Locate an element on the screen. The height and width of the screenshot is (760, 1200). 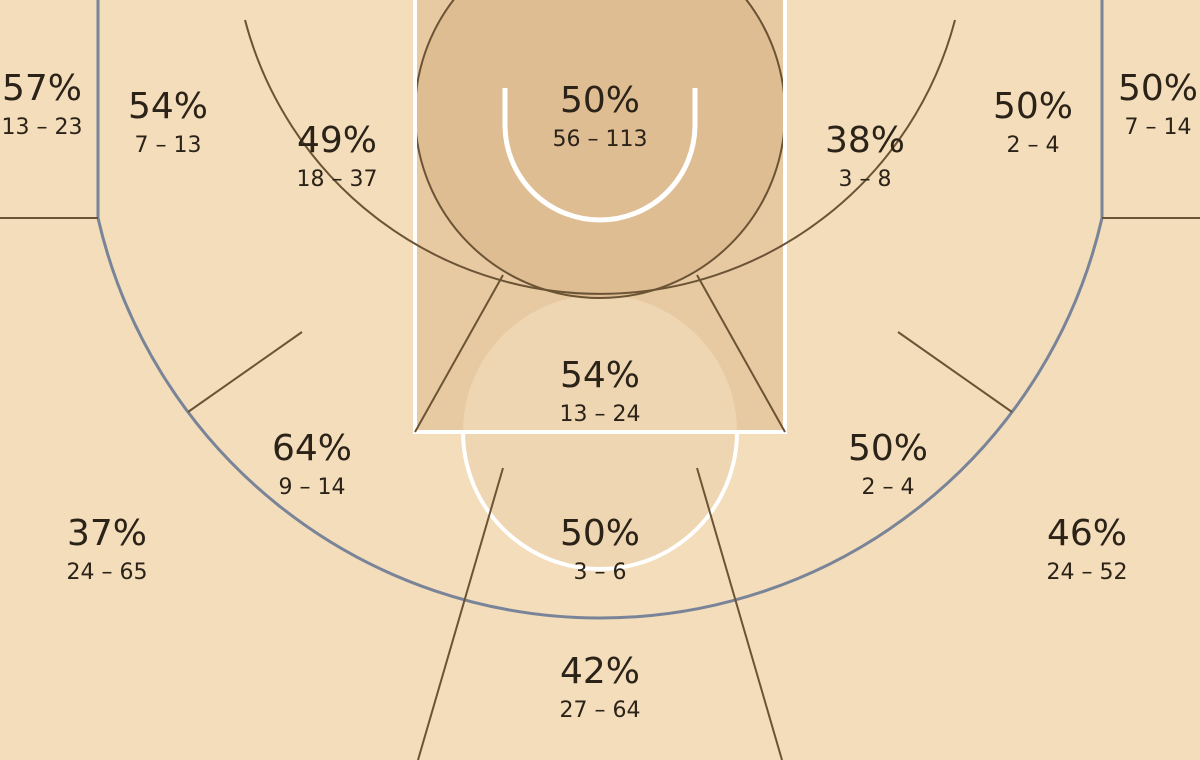
zone-percentage: 37% is located at coordinates (107, 533).